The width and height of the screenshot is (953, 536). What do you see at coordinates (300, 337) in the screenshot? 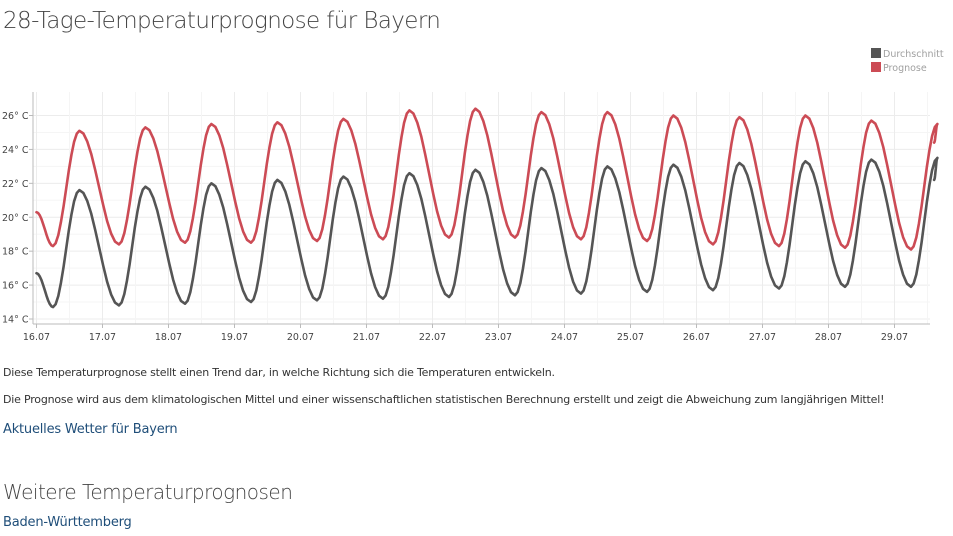
I see `x-tick-label: 20.07` at bounding box center [300, 337].